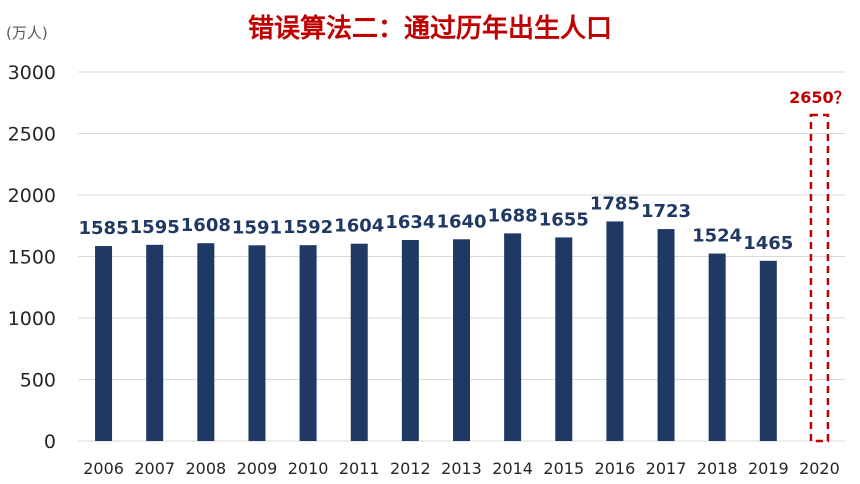 The width and height of the screenshot is (860, 484). I want to click on x-tick-label: 2008, so click(205, 468).